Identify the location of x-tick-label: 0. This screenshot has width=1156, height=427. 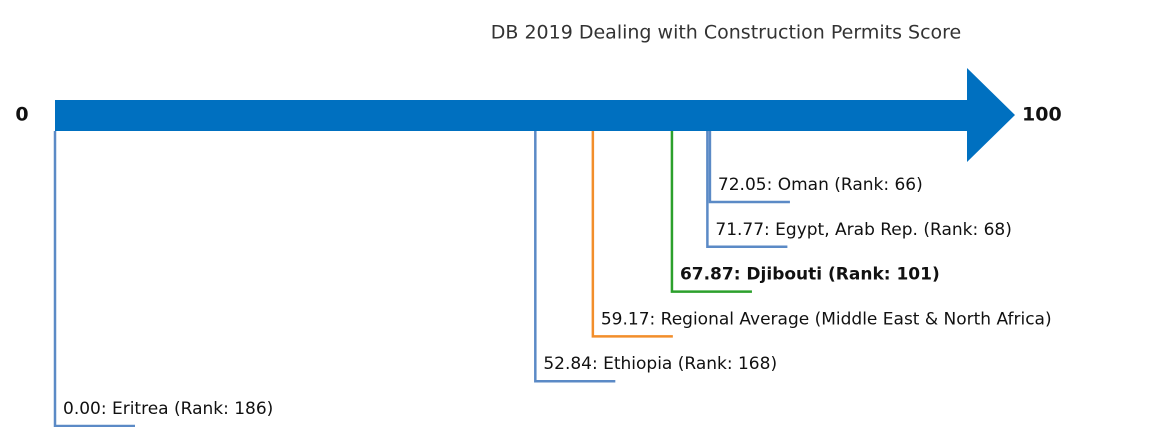
(21, 115).